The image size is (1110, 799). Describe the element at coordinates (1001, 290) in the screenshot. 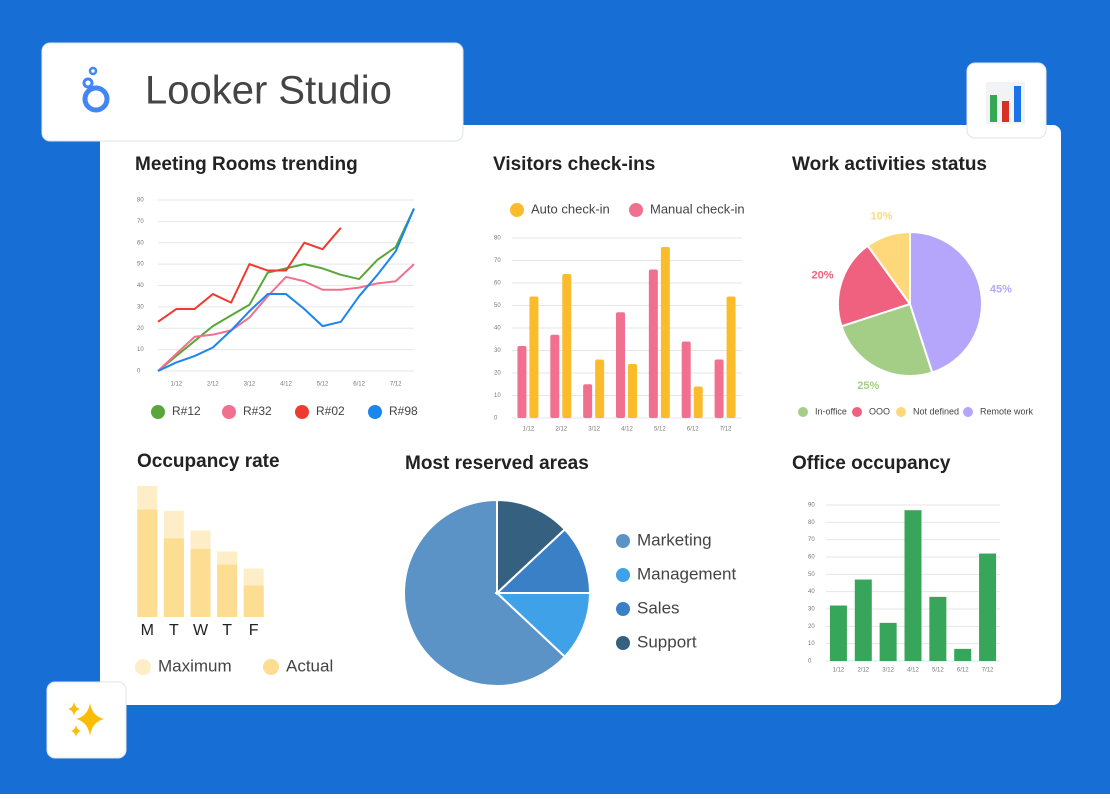

I see `data-label: 45%` at that location.